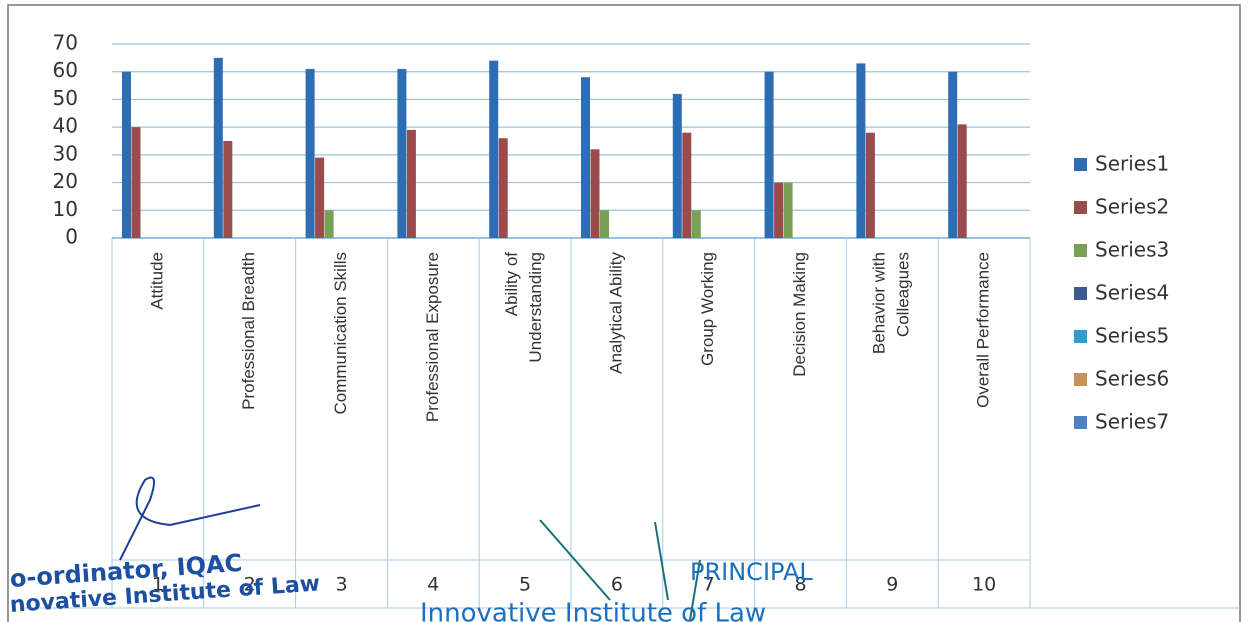  What do you see at coordinates (1132, 422) in the screenshot?
I see `legend-label: Series7` at bounding box center [1132, 422].